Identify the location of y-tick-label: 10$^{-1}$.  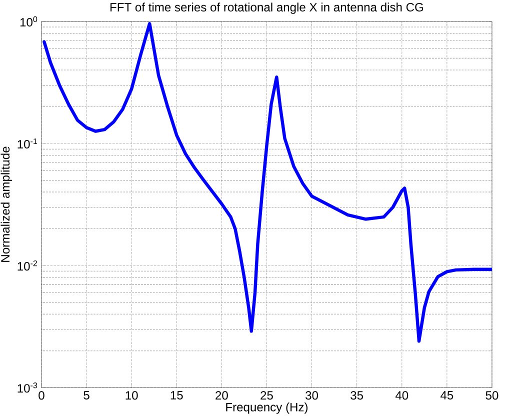
(28, 143).